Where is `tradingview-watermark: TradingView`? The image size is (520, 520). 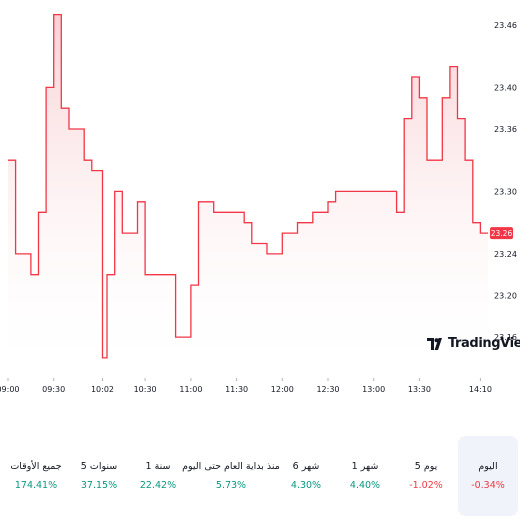 tradingview-watermark: TradingView is located at coordinates (473, 343).